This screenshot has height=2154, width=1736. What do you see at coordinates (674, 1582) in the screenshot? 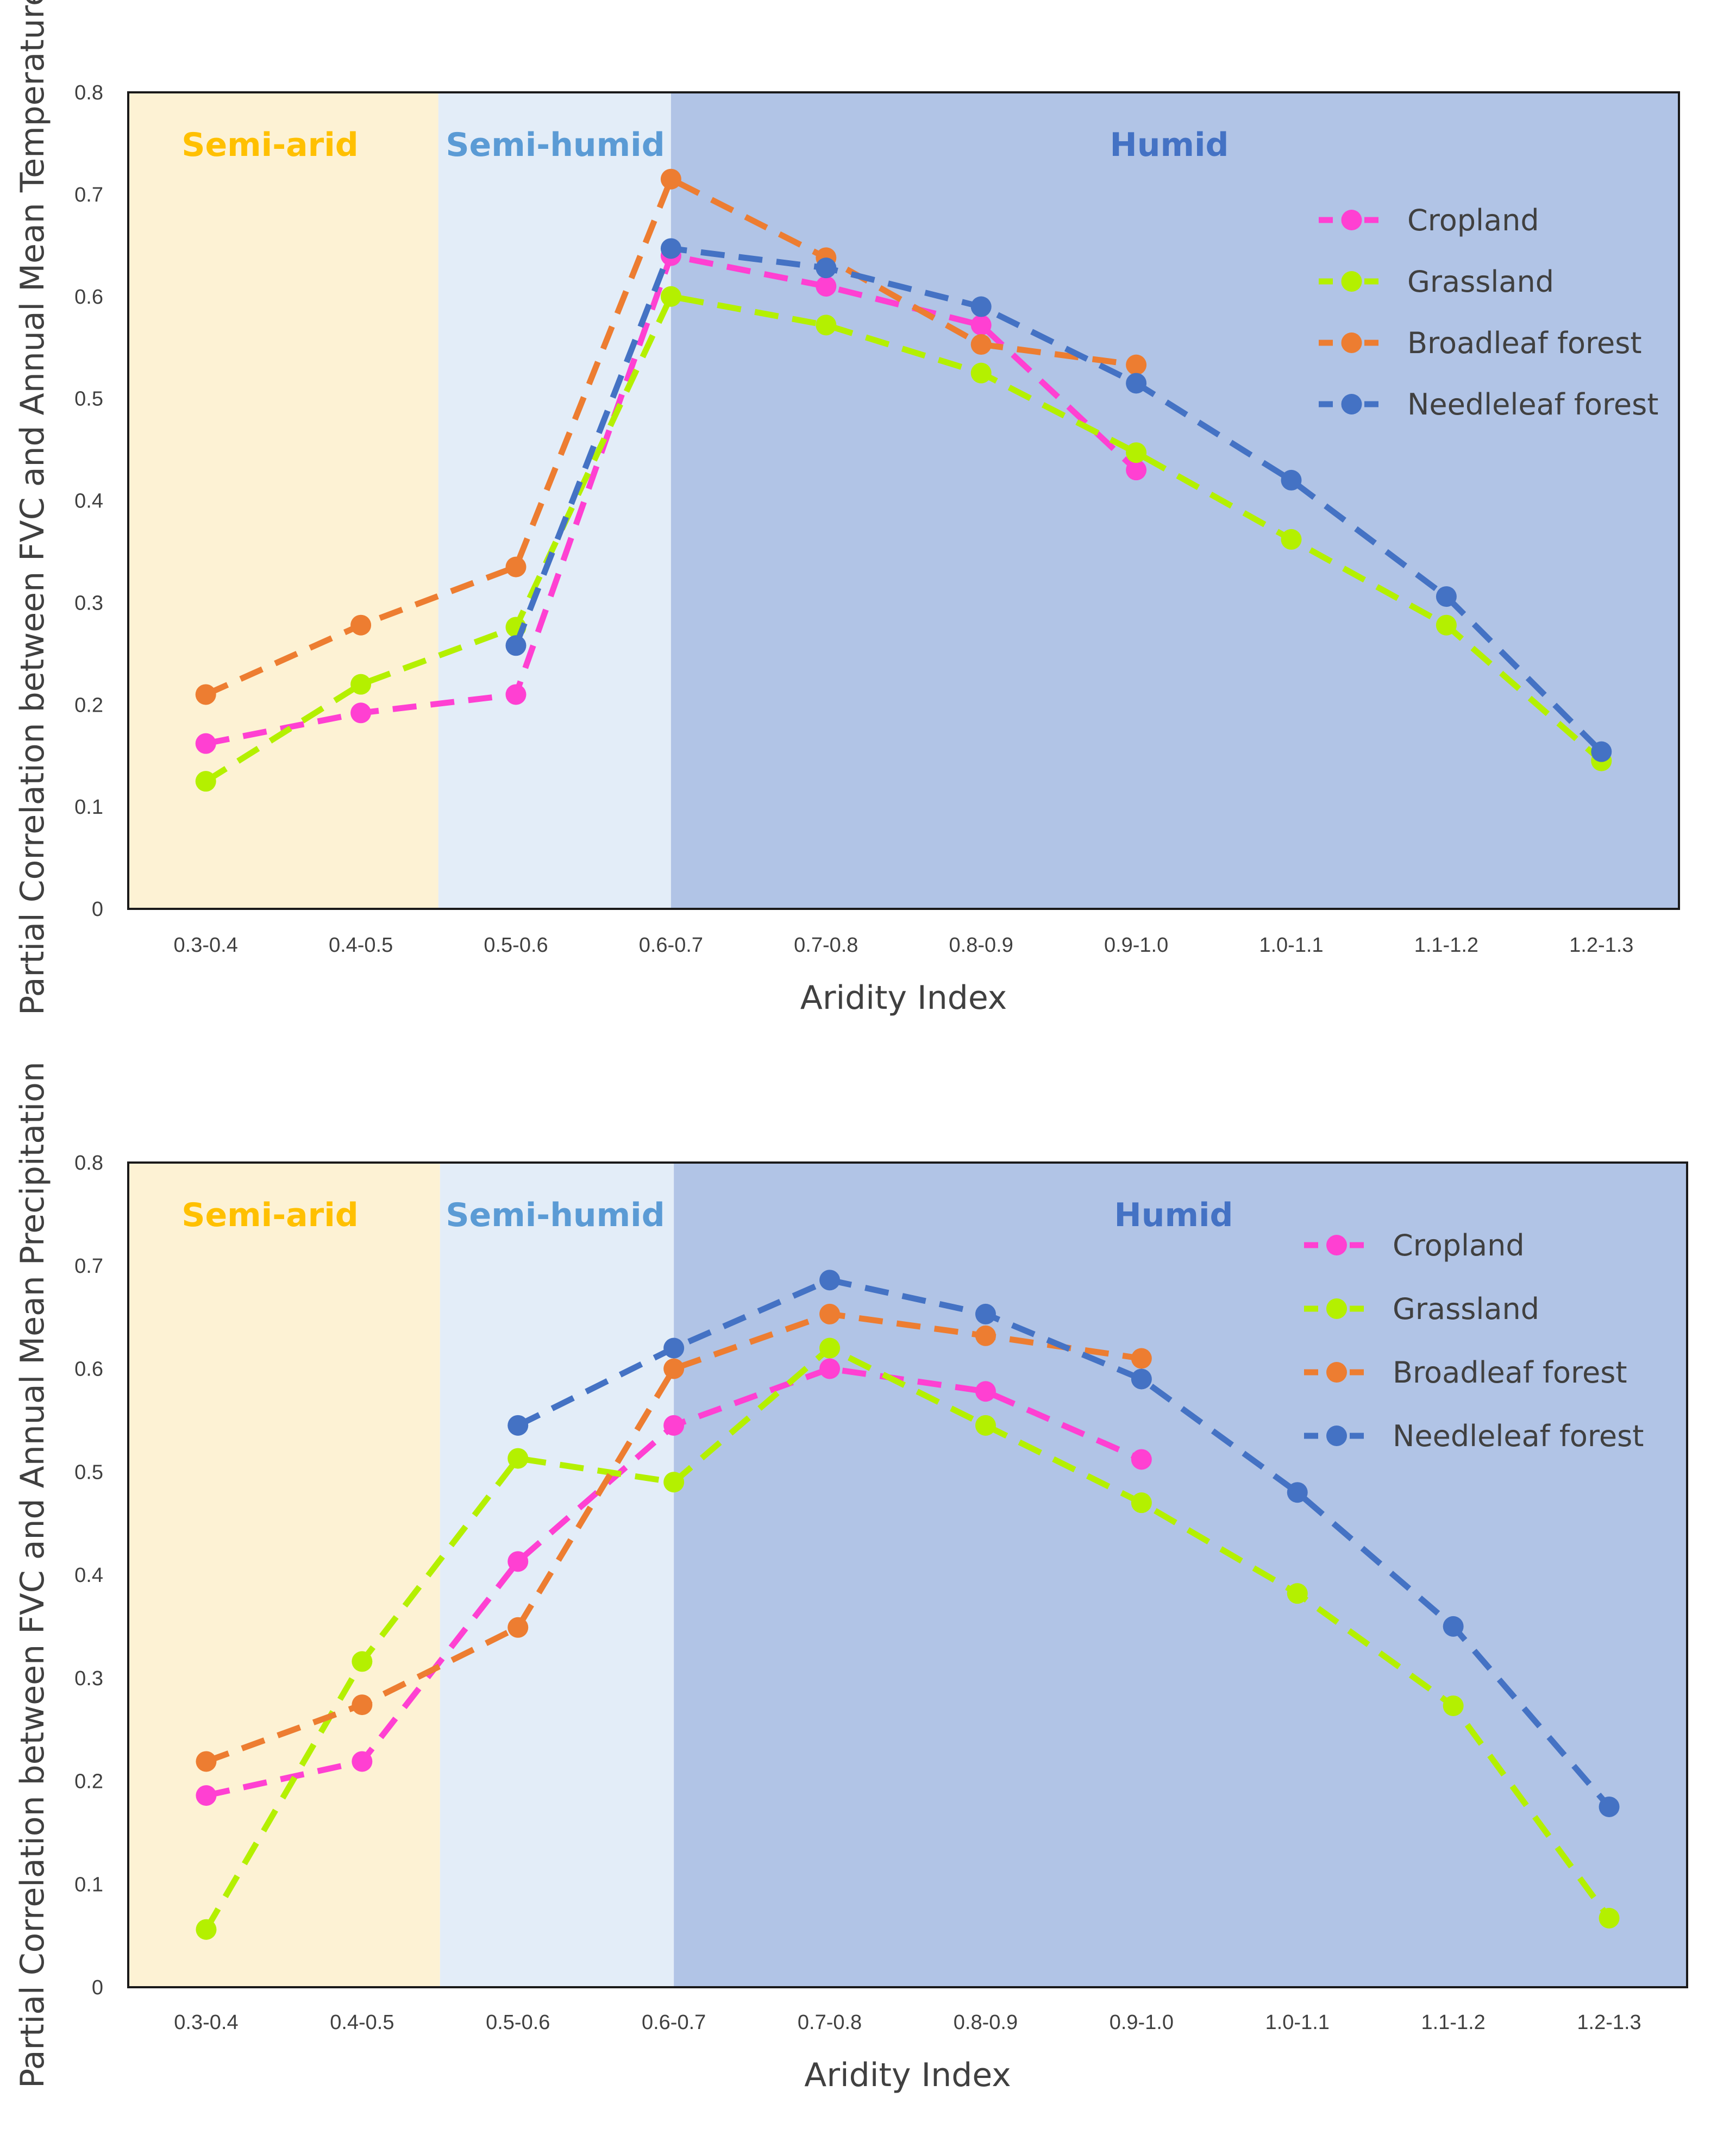
I see `series-cropland` at bounding box center [674, 1582].